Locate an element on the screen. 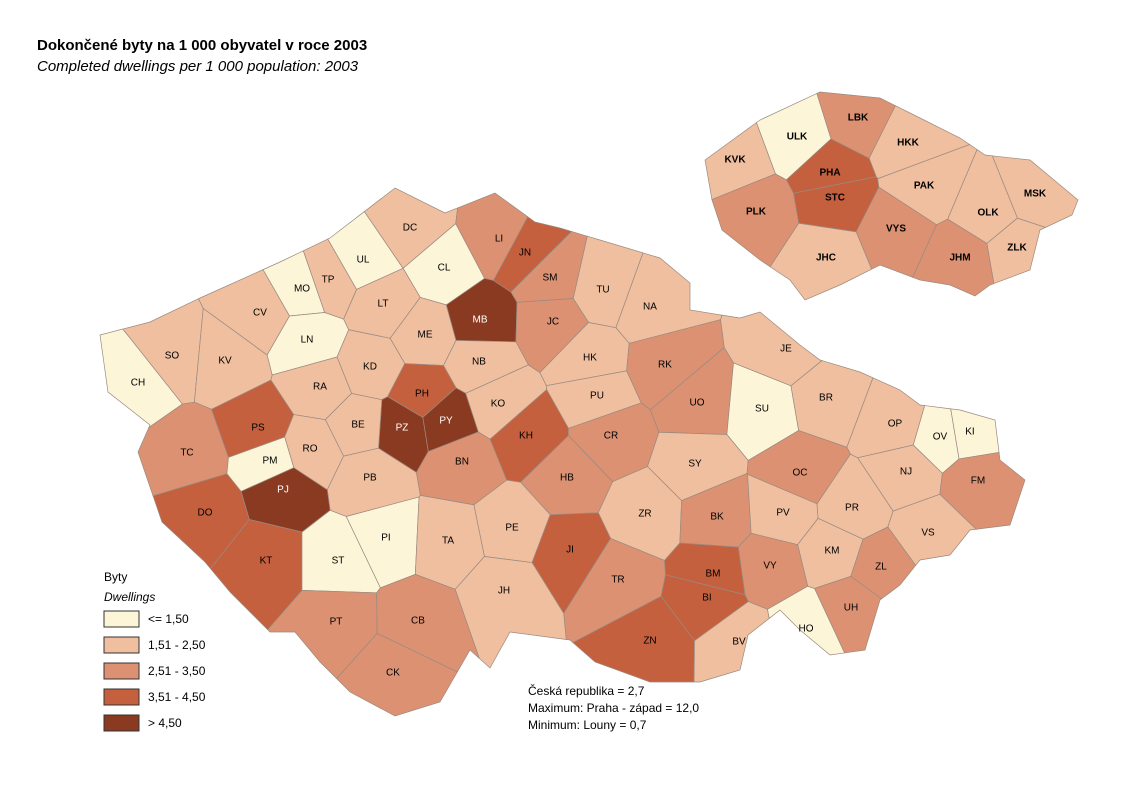 The height and width of the screenshot is (794, 1122). area-label: KVK is located at coordinates (735, 160).